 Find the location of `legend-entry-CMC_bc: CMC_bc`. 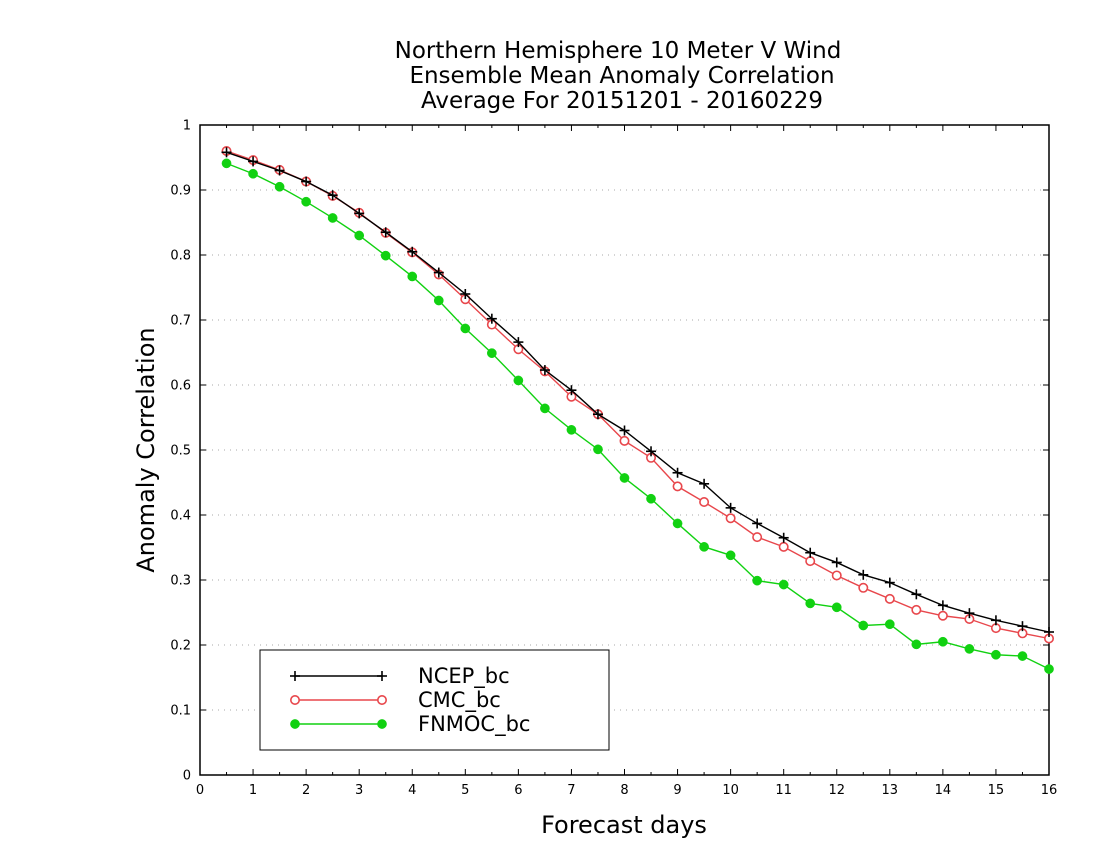

legend-entry-CMC_bc: CMC_bc is located at coordinates (395, 700).